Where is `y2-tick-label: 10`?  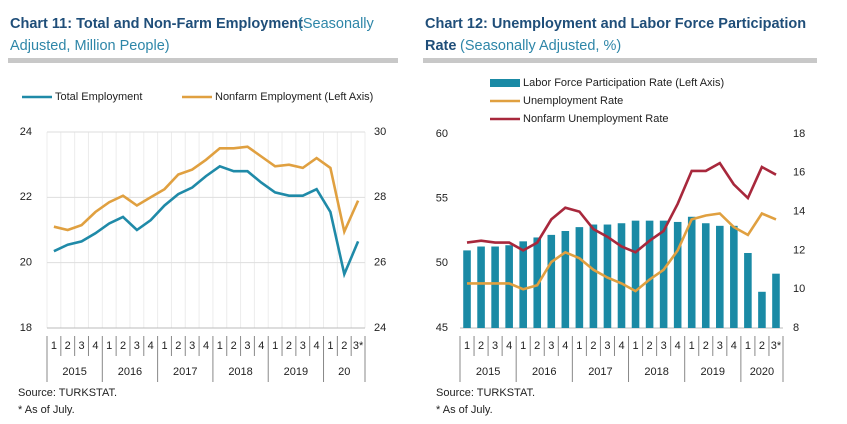
y2-tick-label: 10 is located at coordinates (799, 289).